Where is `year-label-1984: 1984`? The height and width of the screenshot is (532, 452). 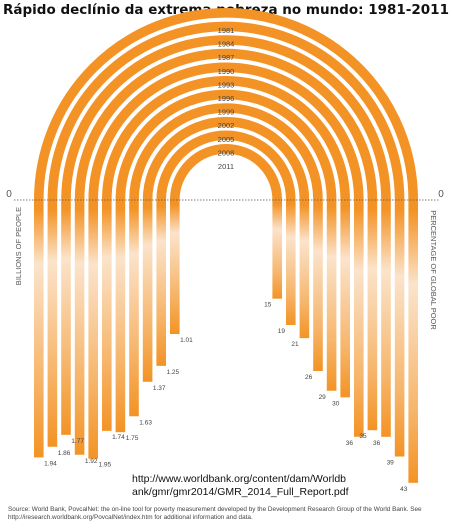 year-label-1984: 1984 is located at coordinates (226, 44).